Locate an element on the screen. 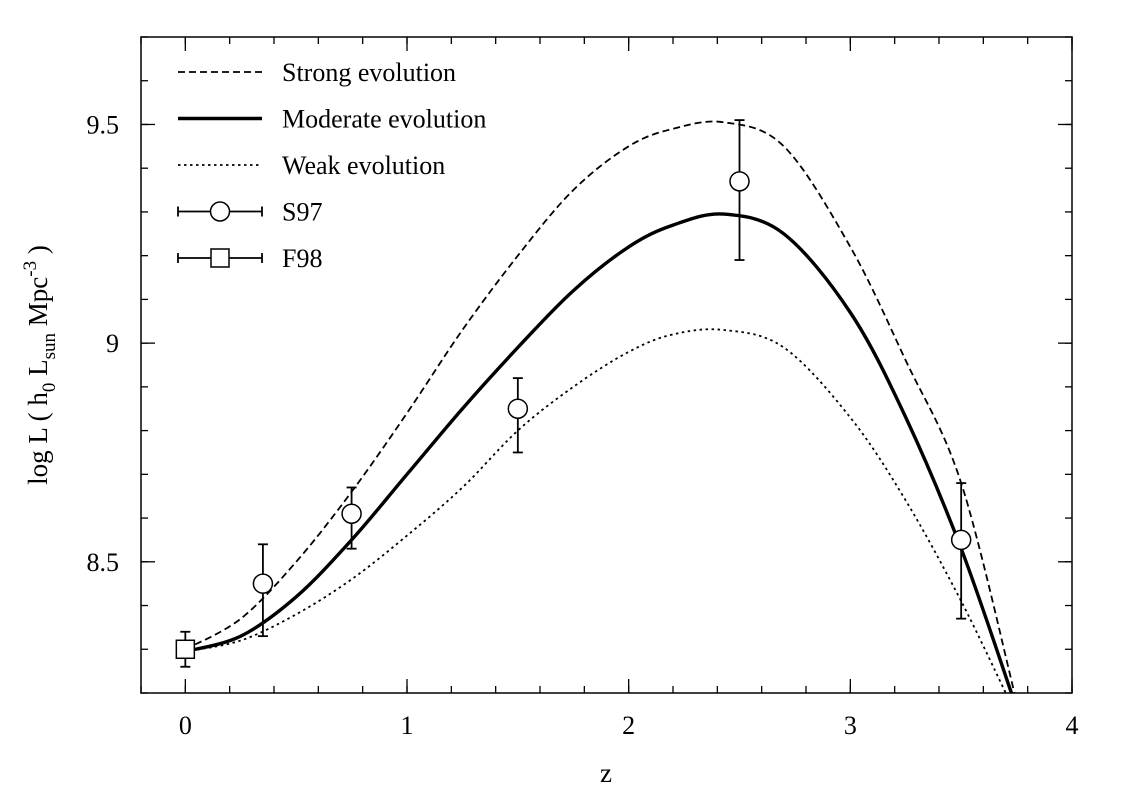 This screenshot has height=788, width=1125. legend-s97-marker is located at coordinates (220, 211).